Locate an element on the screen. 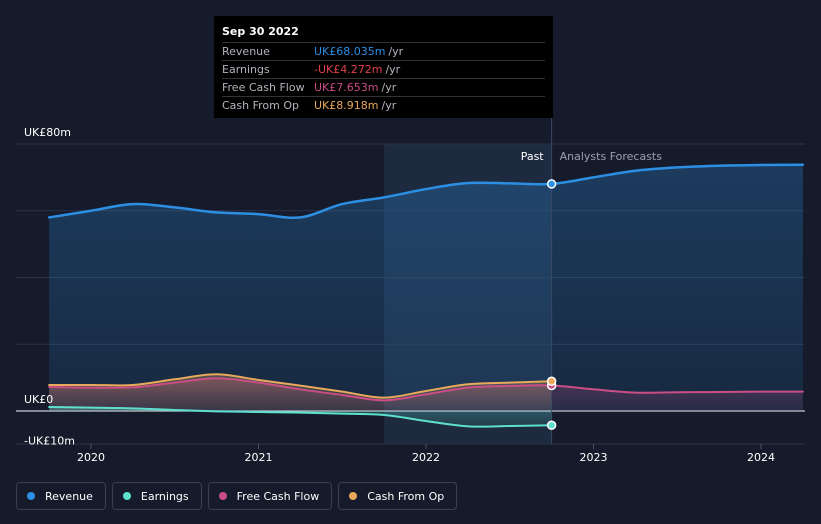 The height and width of the screenshot is (524, 821). free-cash-flow-line is located at coordinates (426, 389).